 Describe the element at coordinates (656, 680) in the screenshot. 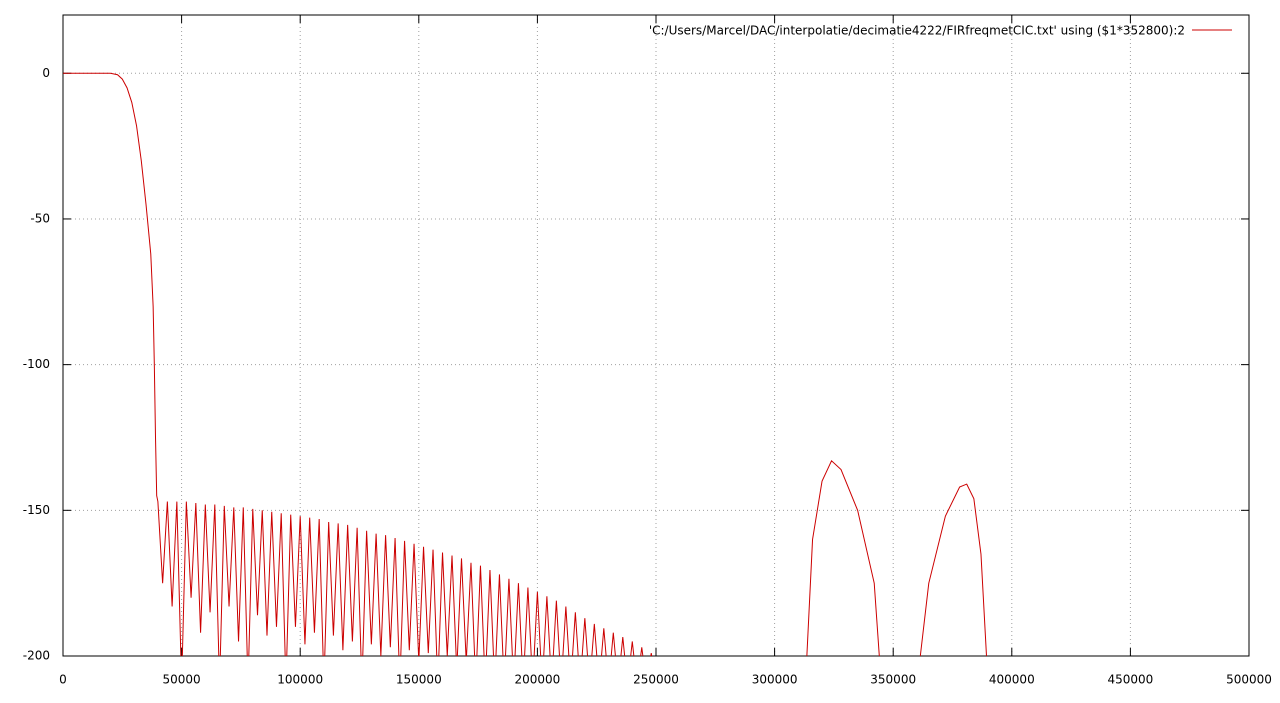

I see `x-tick-label: 250000` at that location.